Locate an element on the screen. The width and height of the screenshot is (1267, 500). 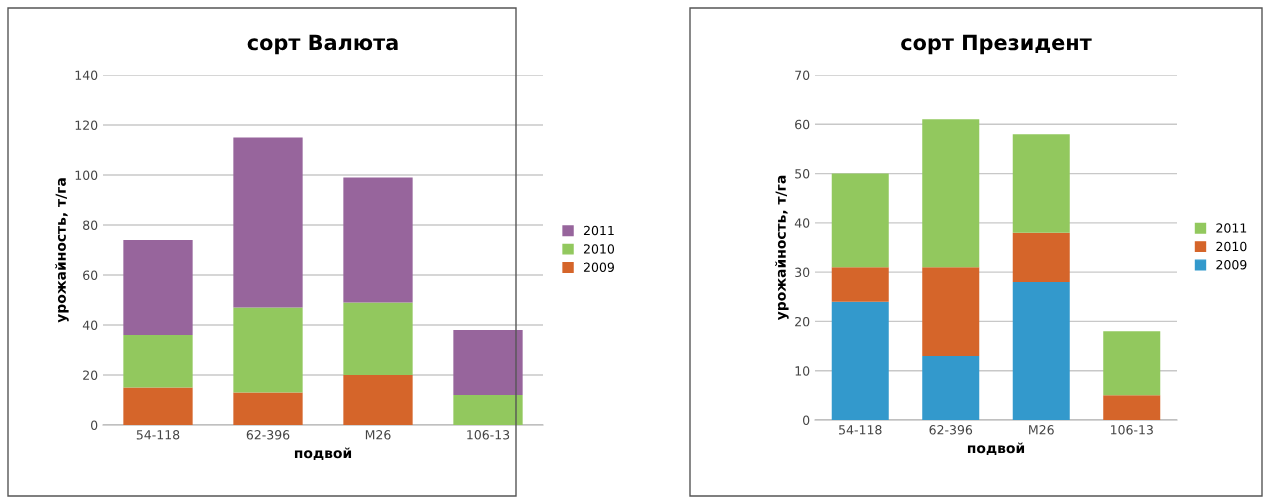
y-tick-label: 120 is located at coordinates (86, 125).